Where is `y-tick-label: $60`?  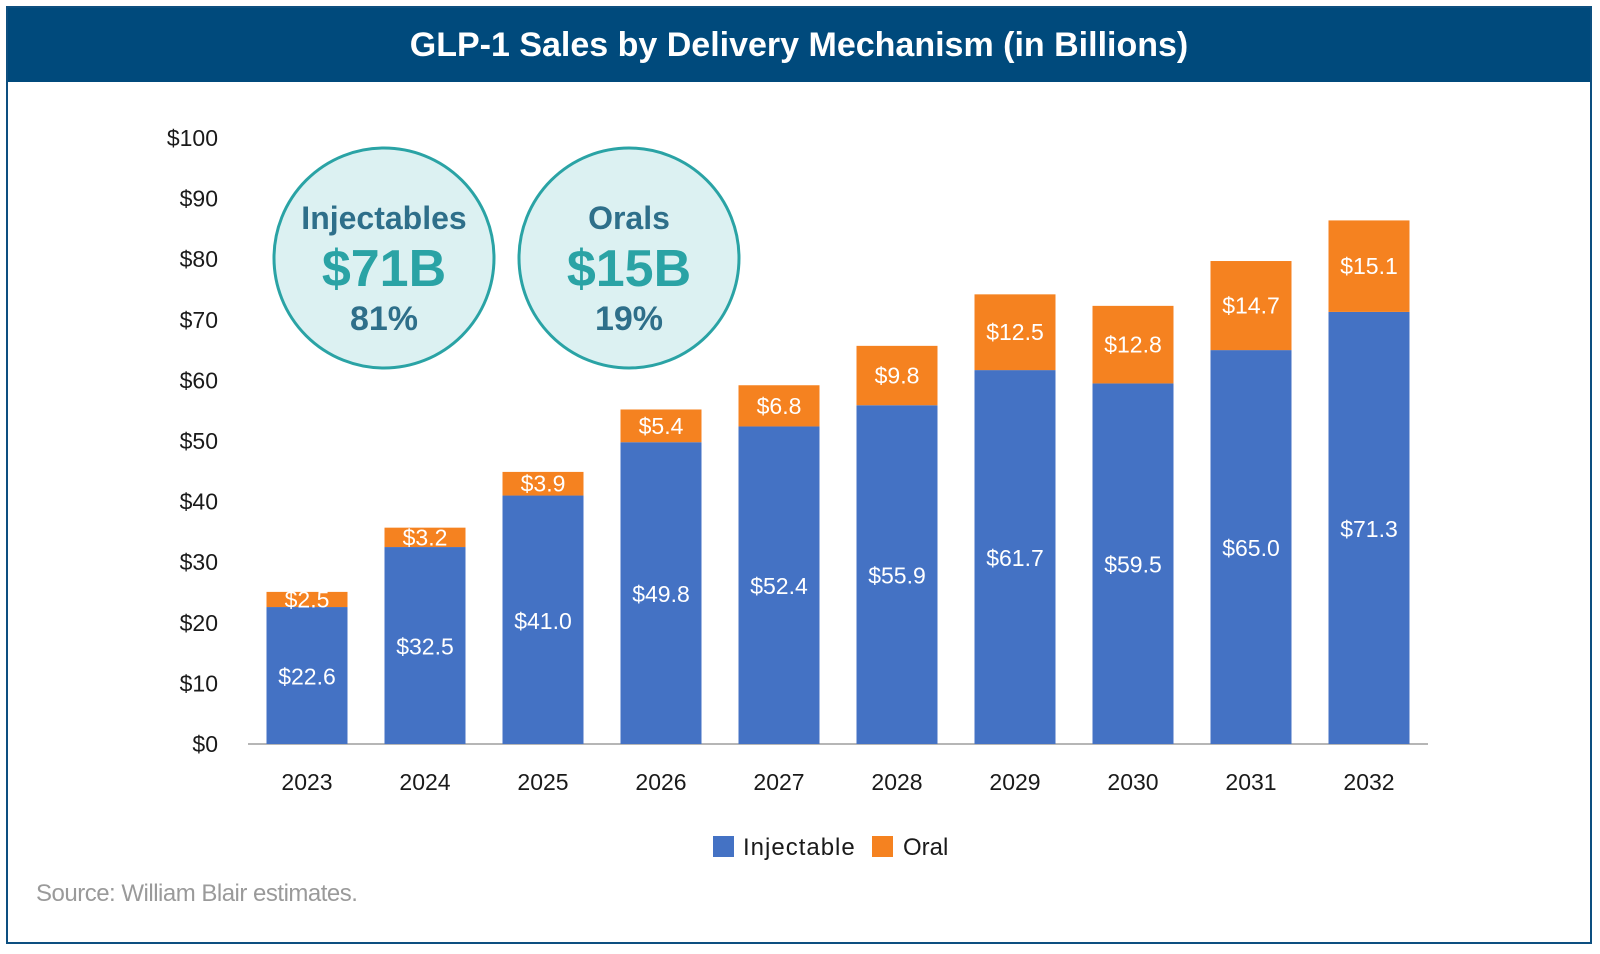
y-tick-label: $60 is located at coordinates (199, 380).